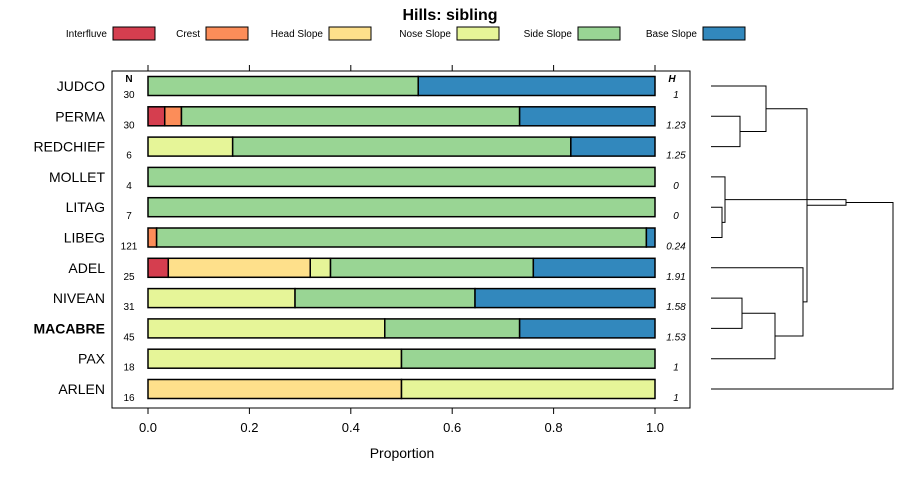 Image resolution: width=900 pixels, height=480 pixels. Describe the element at coordinates (402, 453) in the screenshot. I see `x-axis-title: Proportion` at that location.